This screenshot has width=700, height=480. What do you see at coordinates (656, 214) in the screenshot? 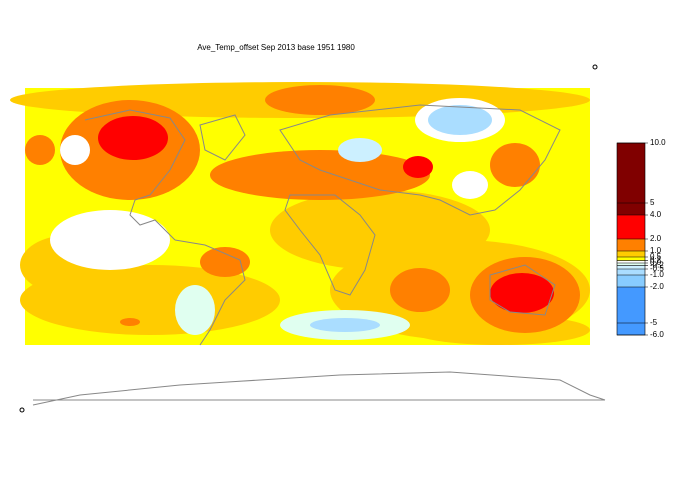
I see `colorbar-tick-label: 4.0` at bounding box center [656, 214].